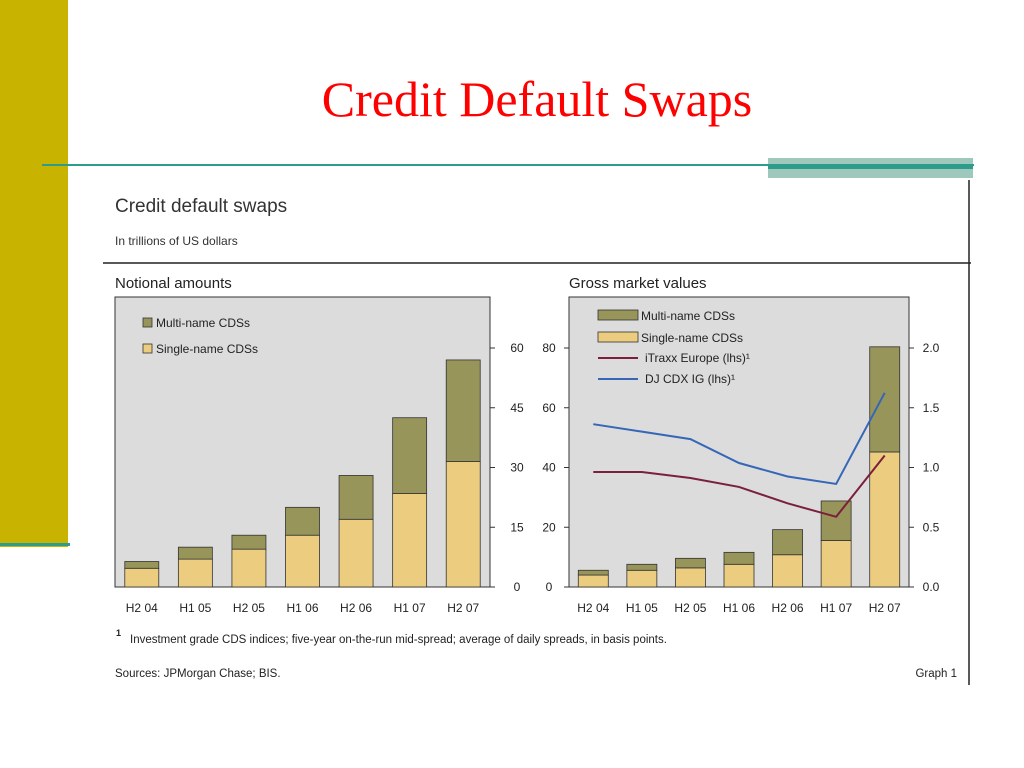 The image size is (1024, 768). I want to click on figure-subtitle: In trillions of US dollars, so click(176, 241).